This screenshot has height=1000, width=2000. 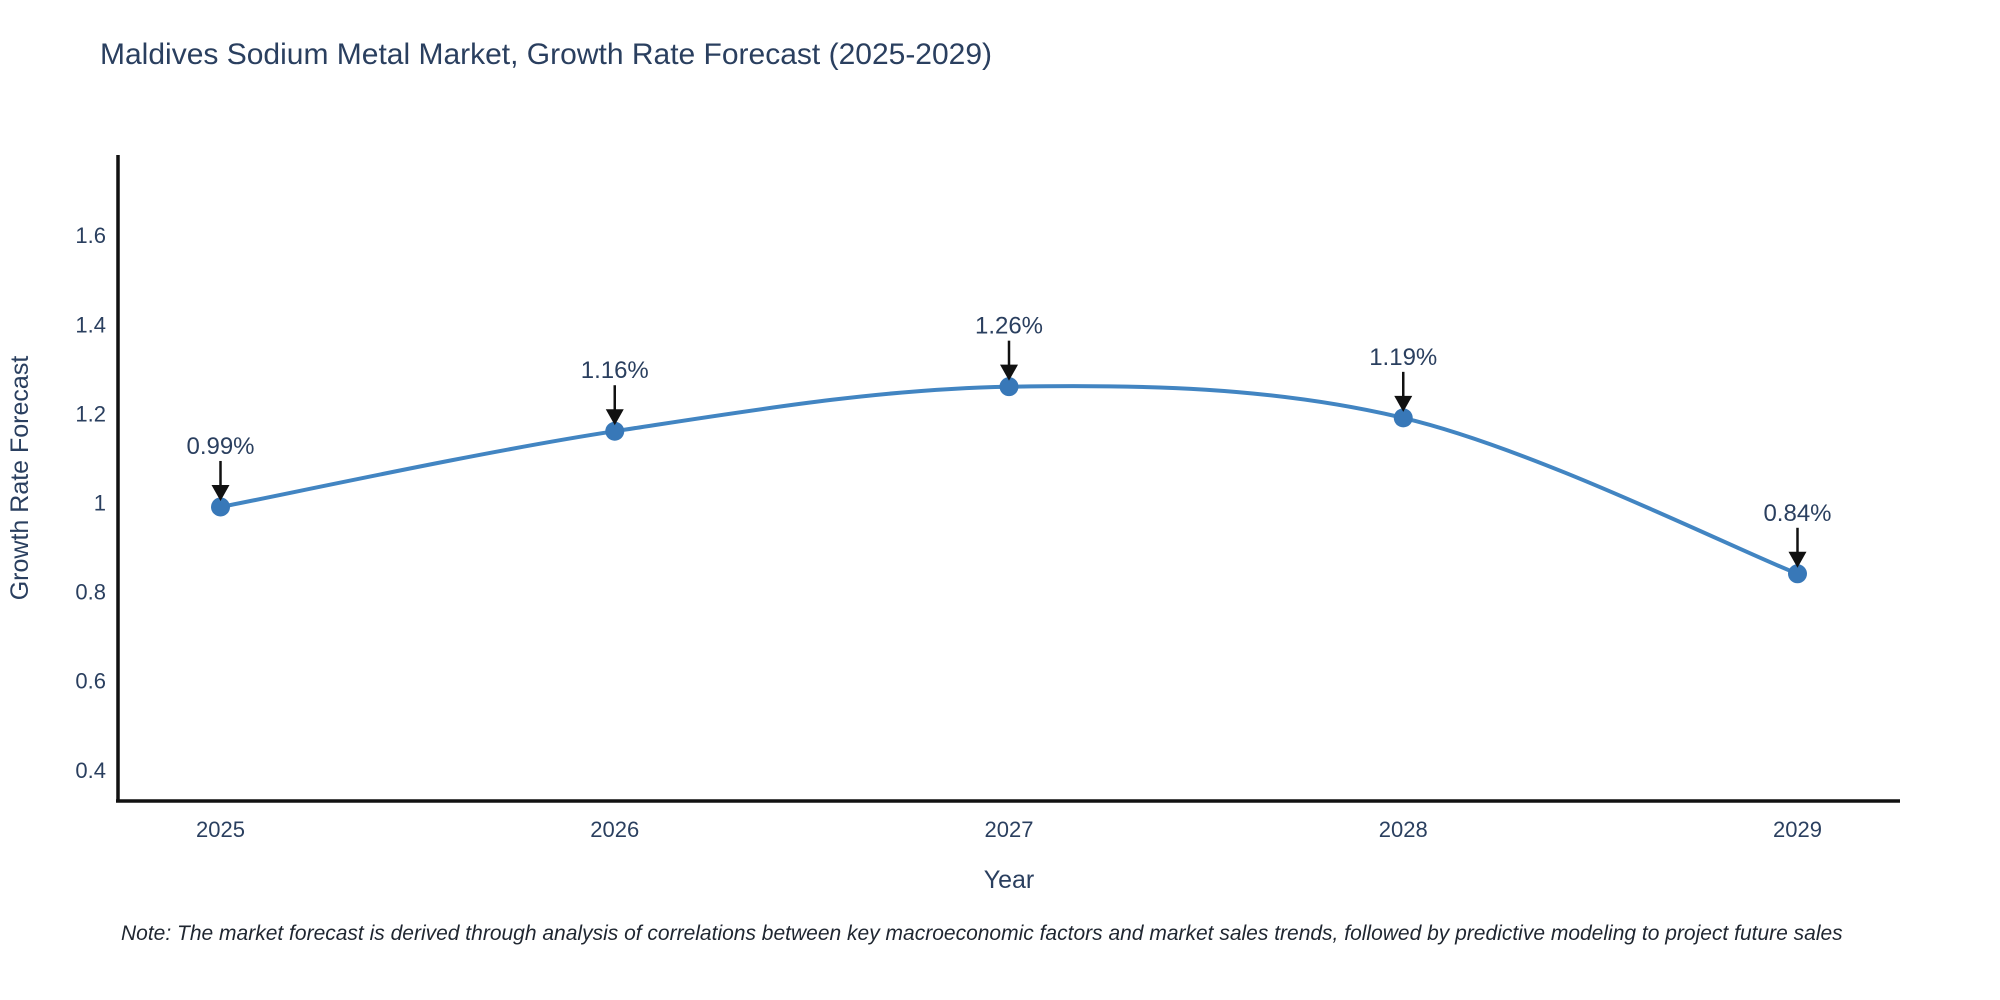 I want to click on point-annotation-label: 1.16%, so click(x=615, y=370).